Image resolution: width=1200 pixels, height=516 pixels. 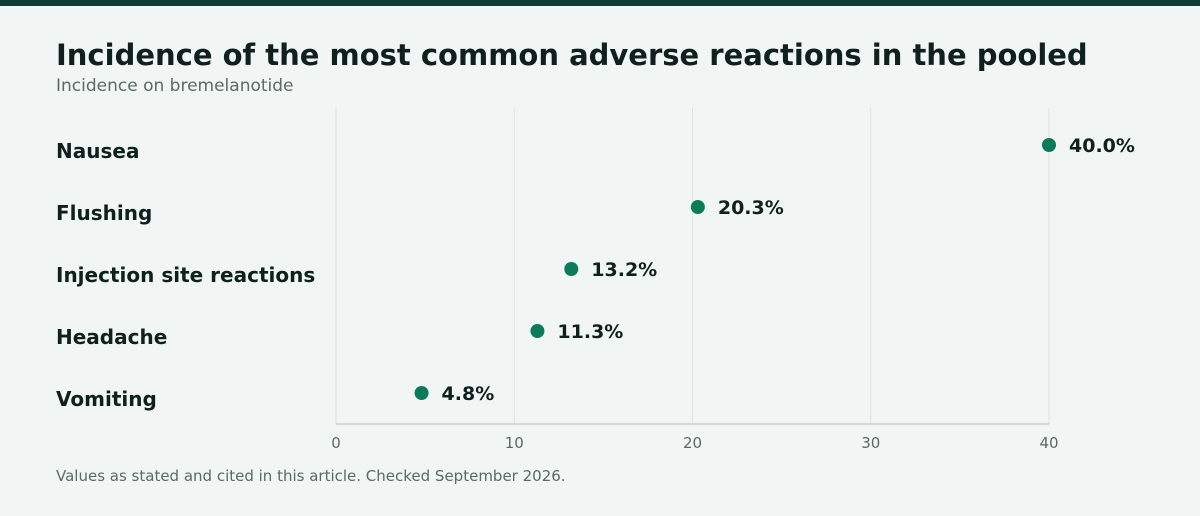 I want to click on x-tick-label: 10, so click(x=514, y=443).